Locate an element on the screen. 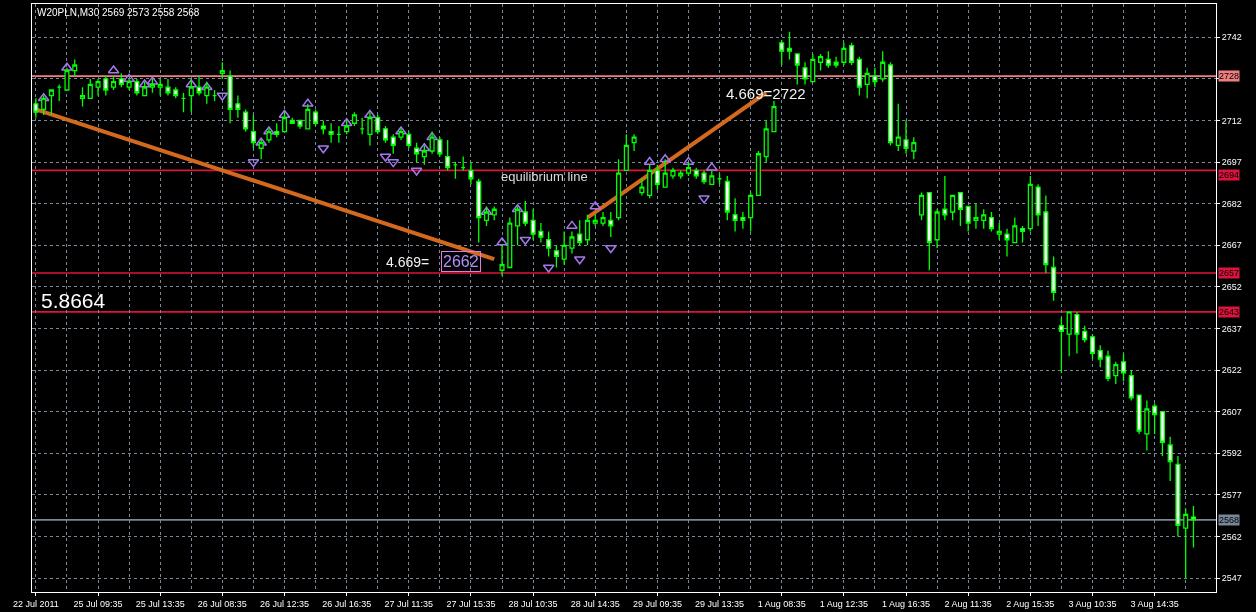 The image size is (1256, 612). y-tick-label: 2712 is located at coordinates (1231, 120).